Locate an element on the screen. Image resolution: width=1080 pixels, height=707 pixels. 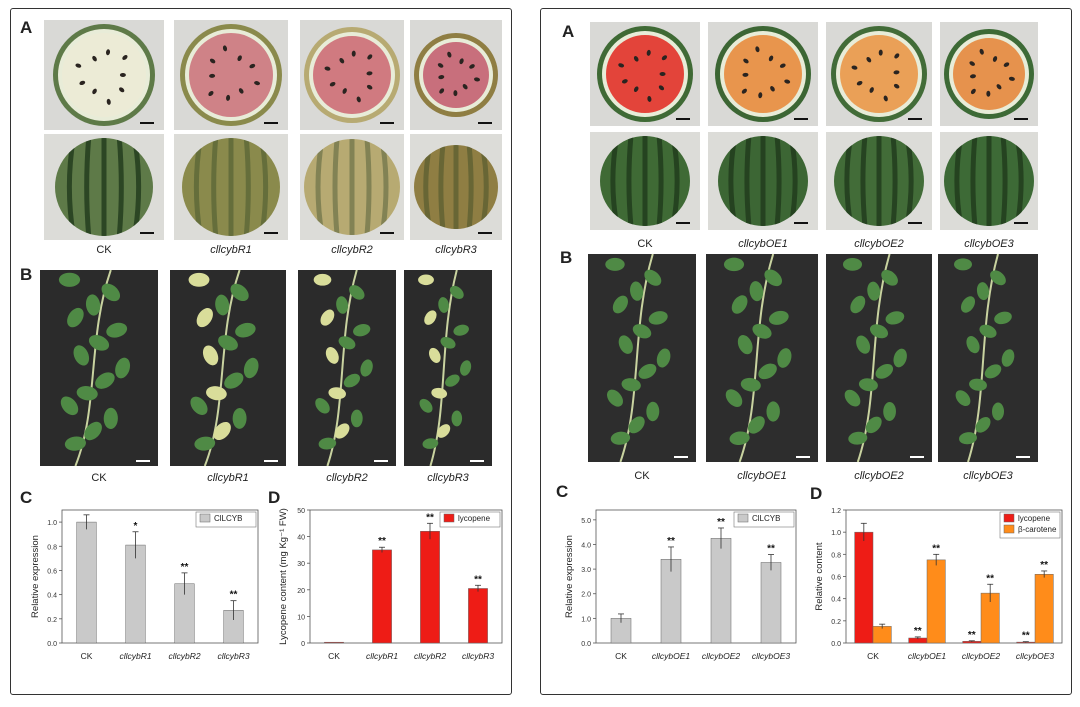
y-tick-label: 1.0 is located at coordinates (836, 533).